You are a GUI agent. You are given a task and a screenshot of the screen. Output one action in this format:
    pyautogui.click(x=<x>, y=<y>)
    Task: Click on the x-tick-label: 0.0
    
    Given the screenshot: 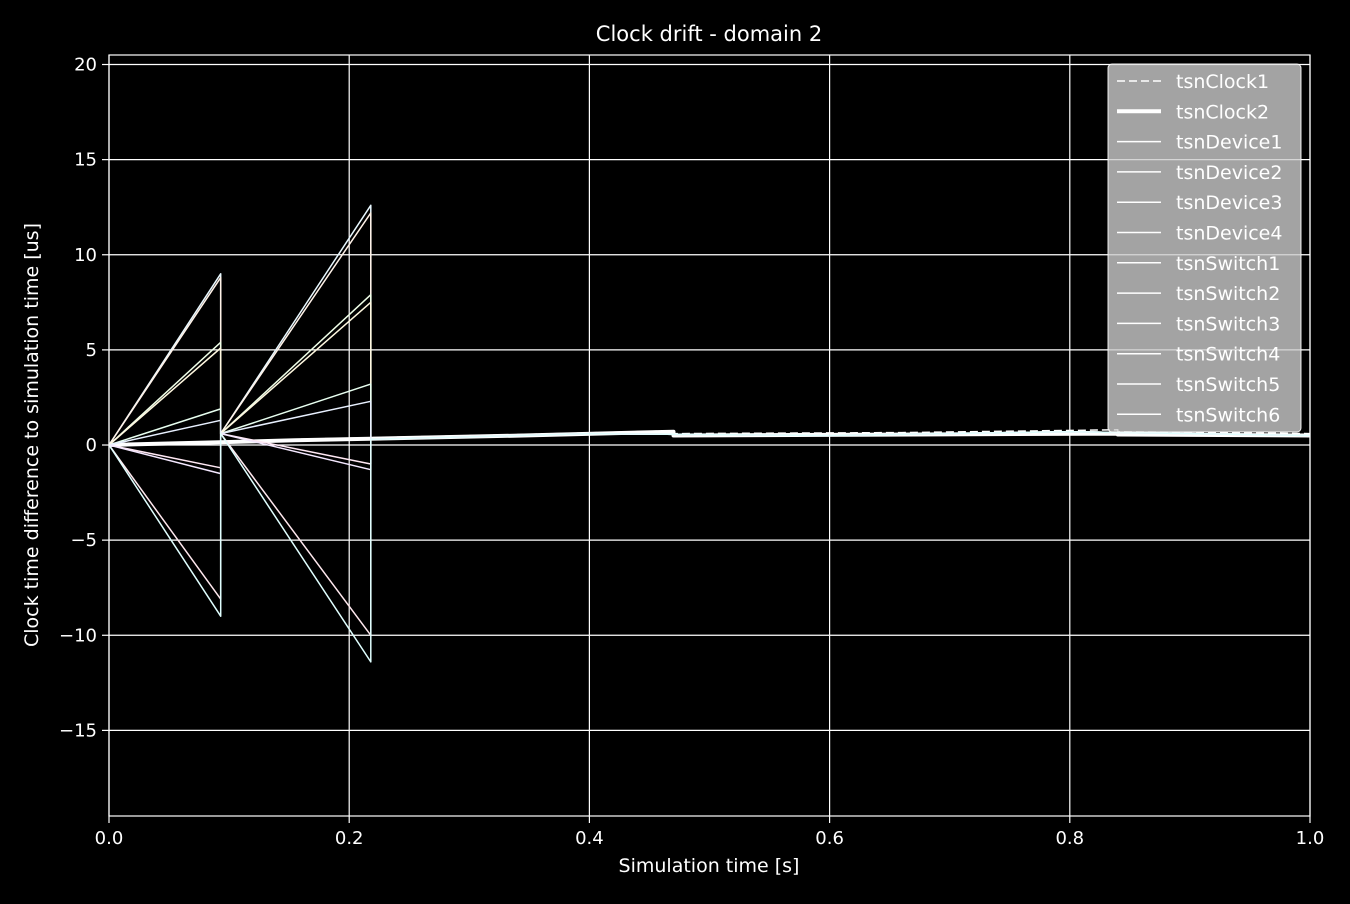 What is the action you would take?
    pyautogui.click(x=109, y=838)
    